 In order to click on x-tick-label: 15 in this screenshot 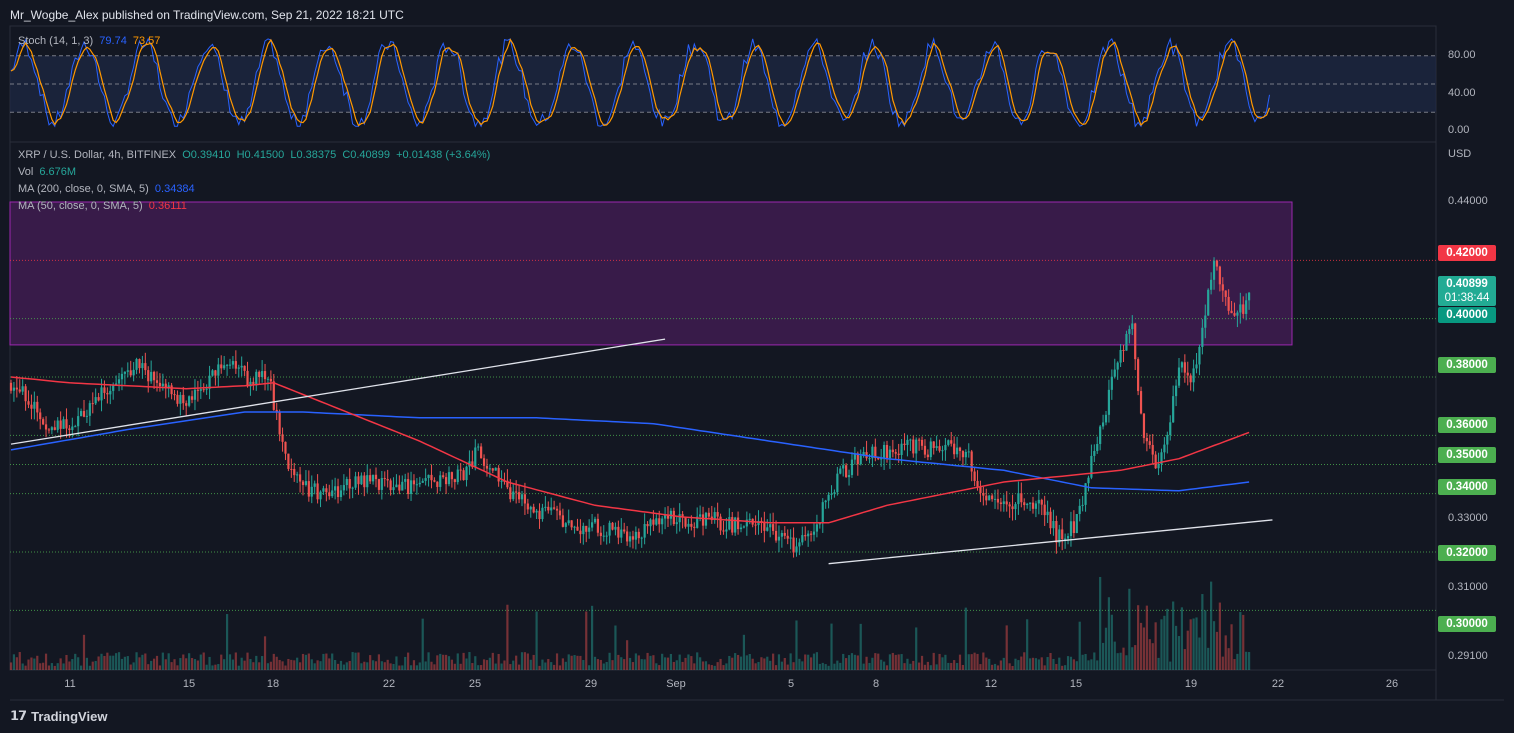, I will do `click(1076, 684)`.